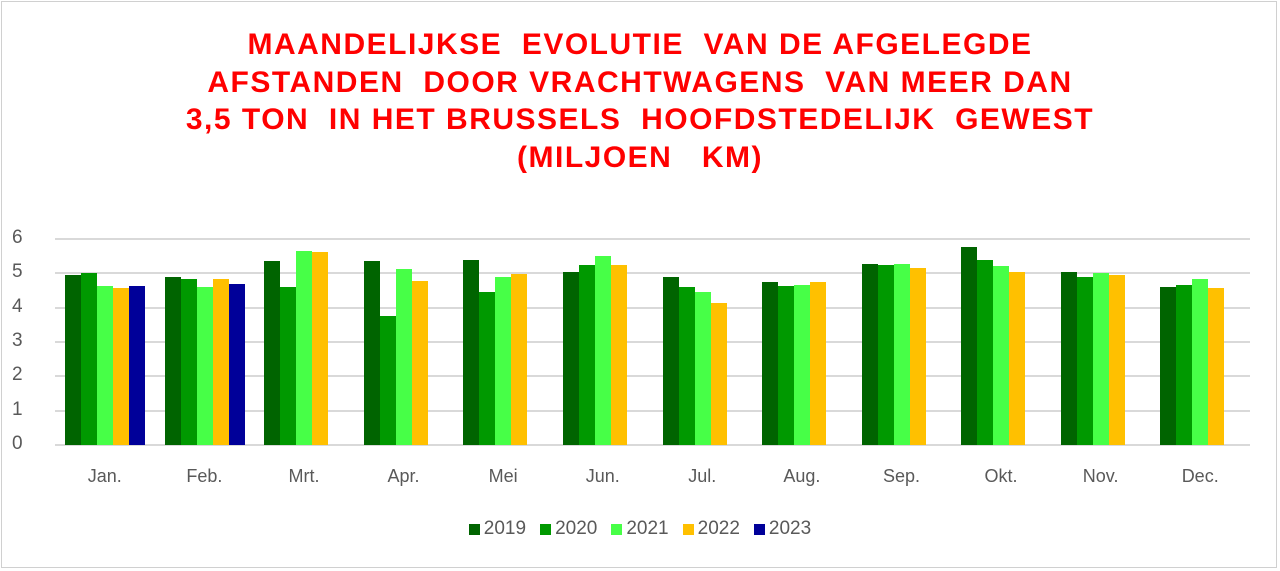 This screenshot has height=571, width=1280. What do you see at coordinates (471, 352) in the screenshot?
I see `bar-2019-mei` at bounding box center [471, 352].